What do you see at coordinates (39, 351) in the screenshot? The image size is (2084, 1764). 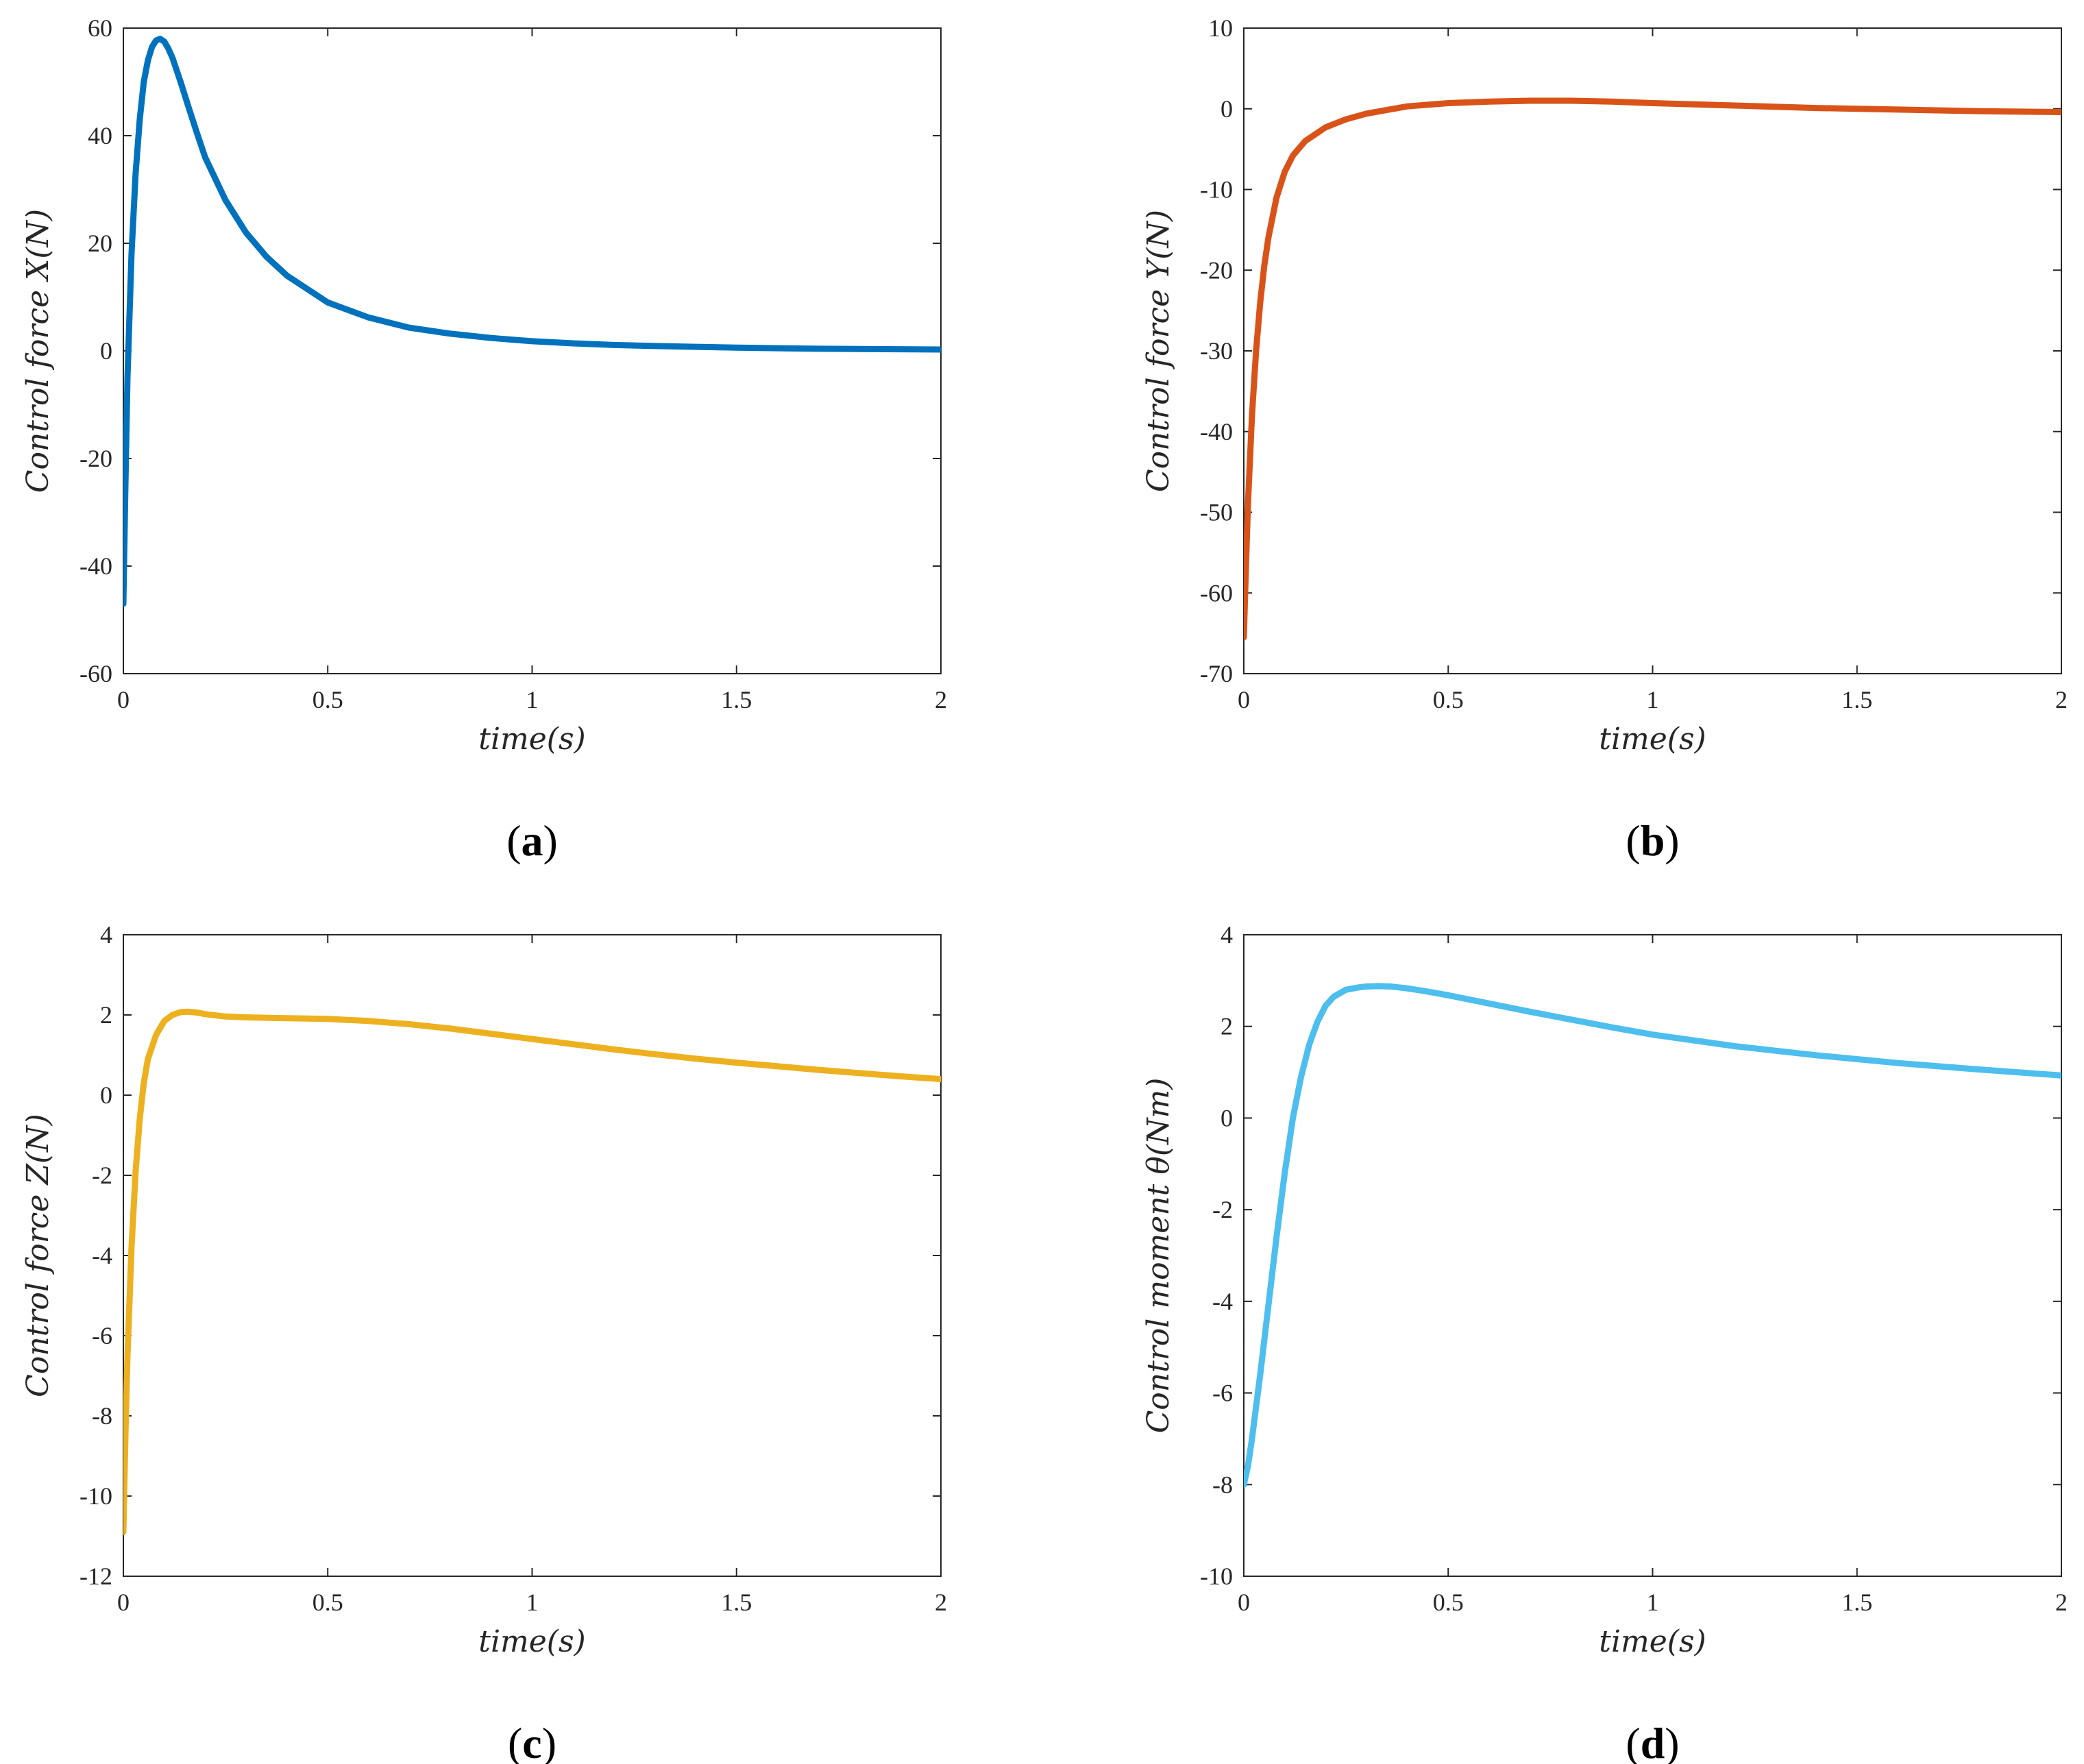 I see `y-axis-title: Control force X(N)` at bounding box center [39, 351].